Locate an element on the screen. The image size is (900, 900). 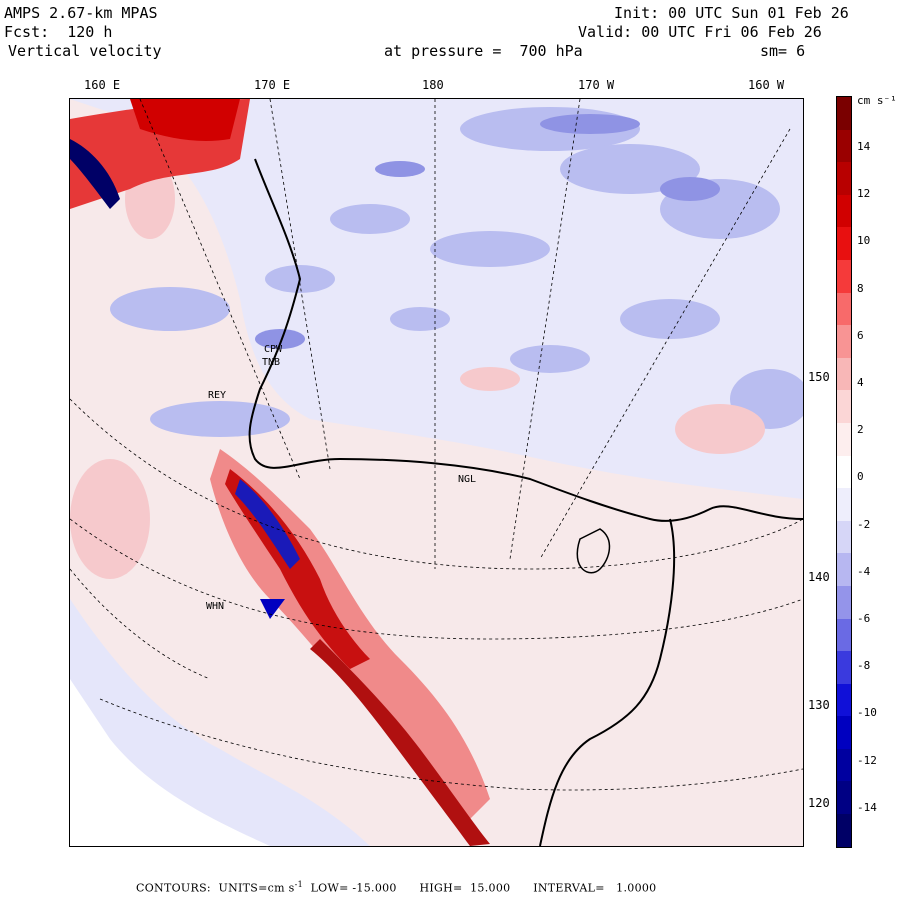
colorbar-tick-label: 4 is located at coordinates (860, 382).